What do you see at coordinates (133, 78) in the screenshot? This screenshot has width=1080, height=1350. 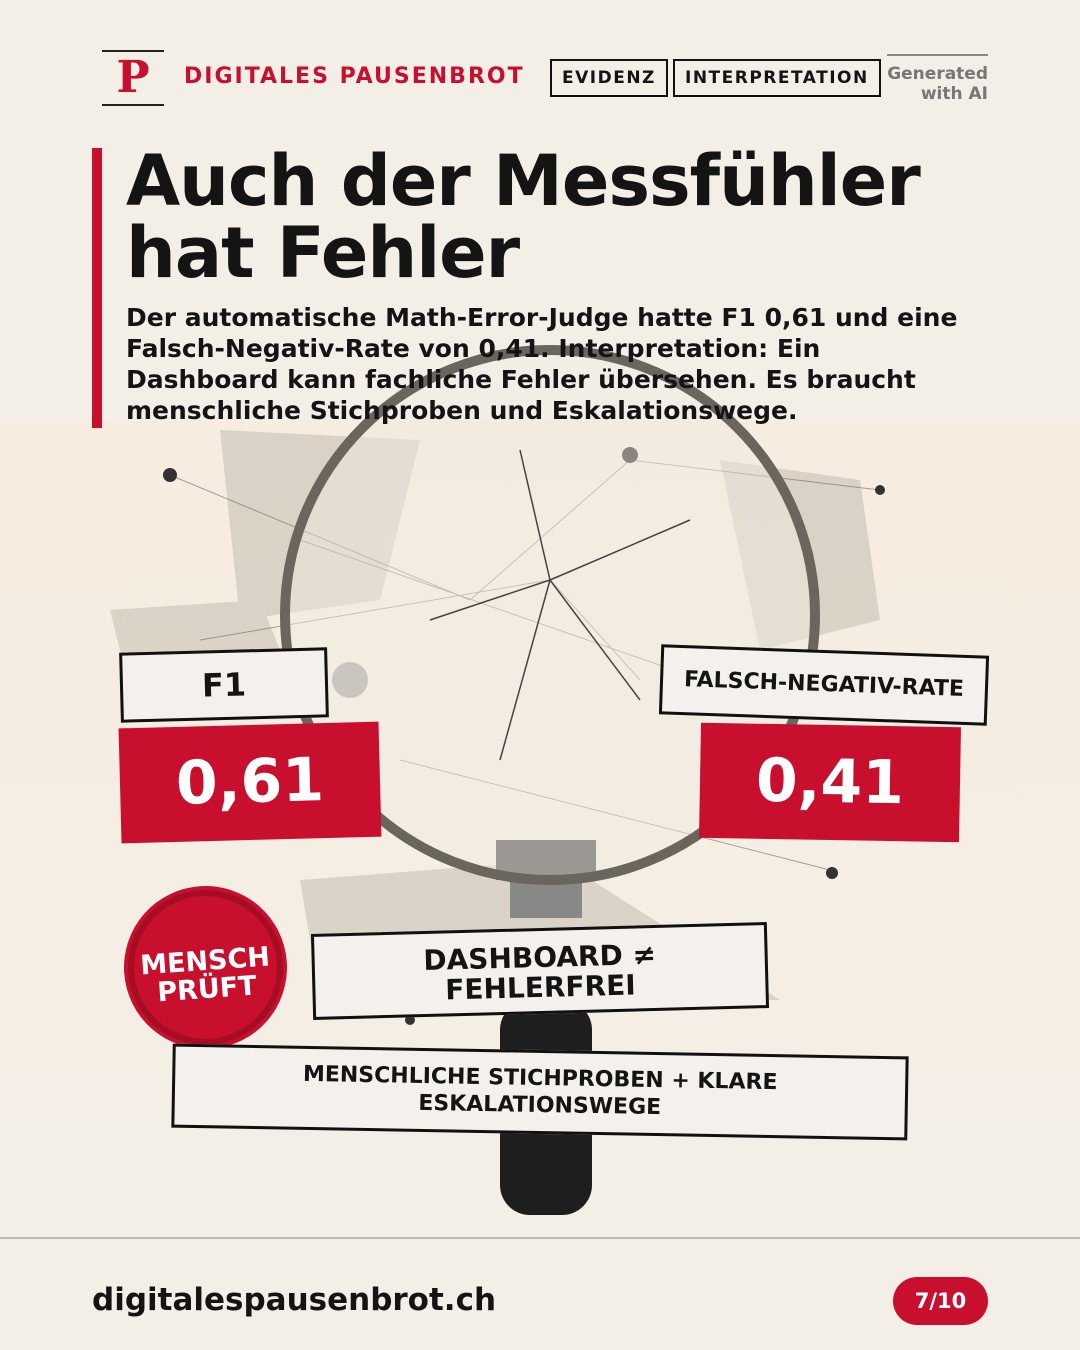 I see `logo: P` at bounding box center [133, 78].